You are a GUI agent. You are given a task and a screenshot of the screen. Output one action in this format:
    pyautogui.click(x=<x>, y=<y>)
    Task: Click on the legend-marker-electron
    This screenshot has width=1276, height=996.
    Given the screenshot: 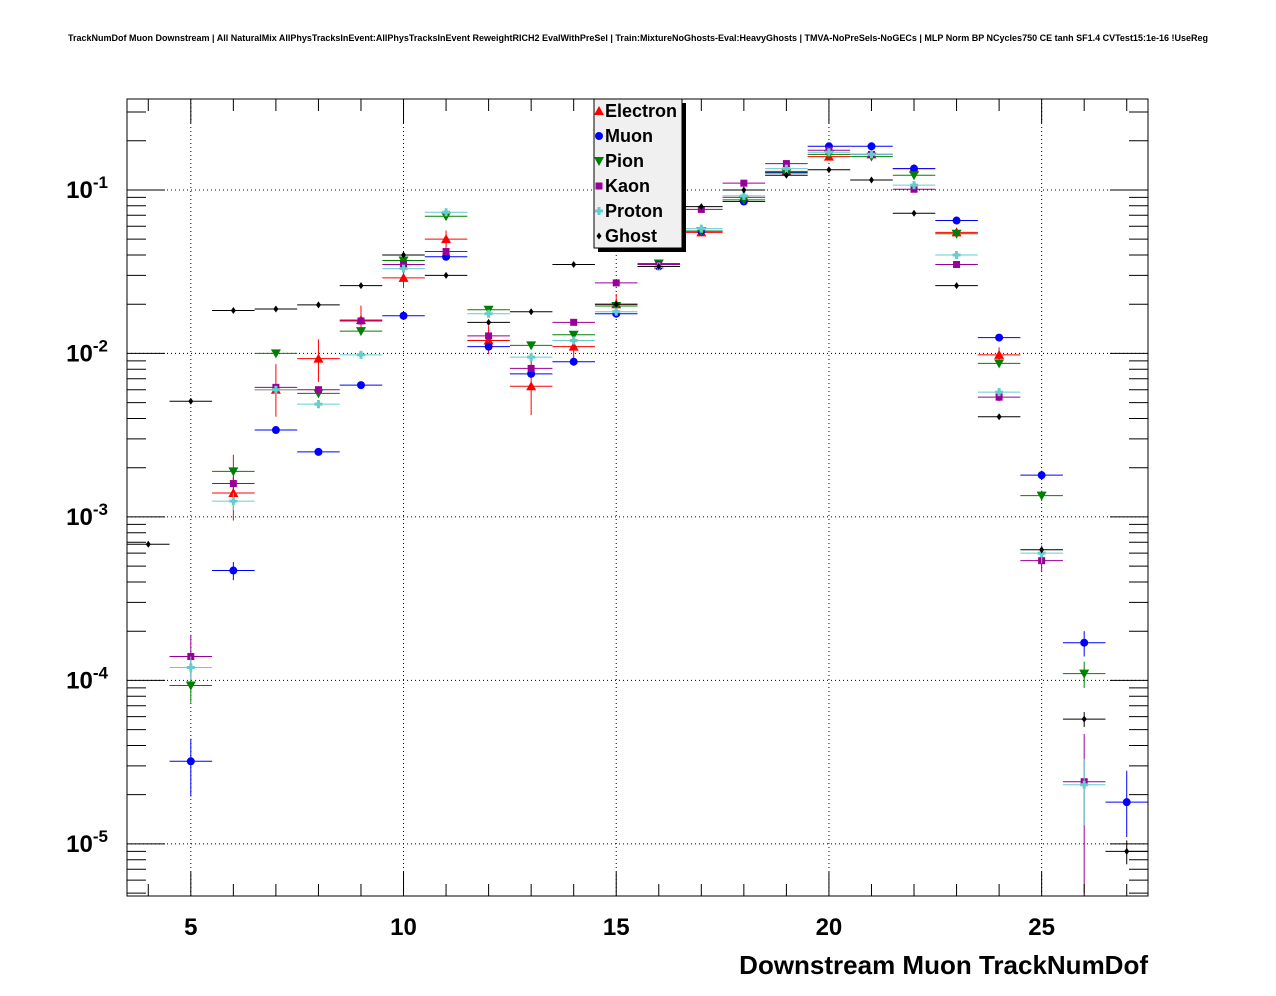 What is the action you would take?
    pyautogui.click(x=599, y=110)
    